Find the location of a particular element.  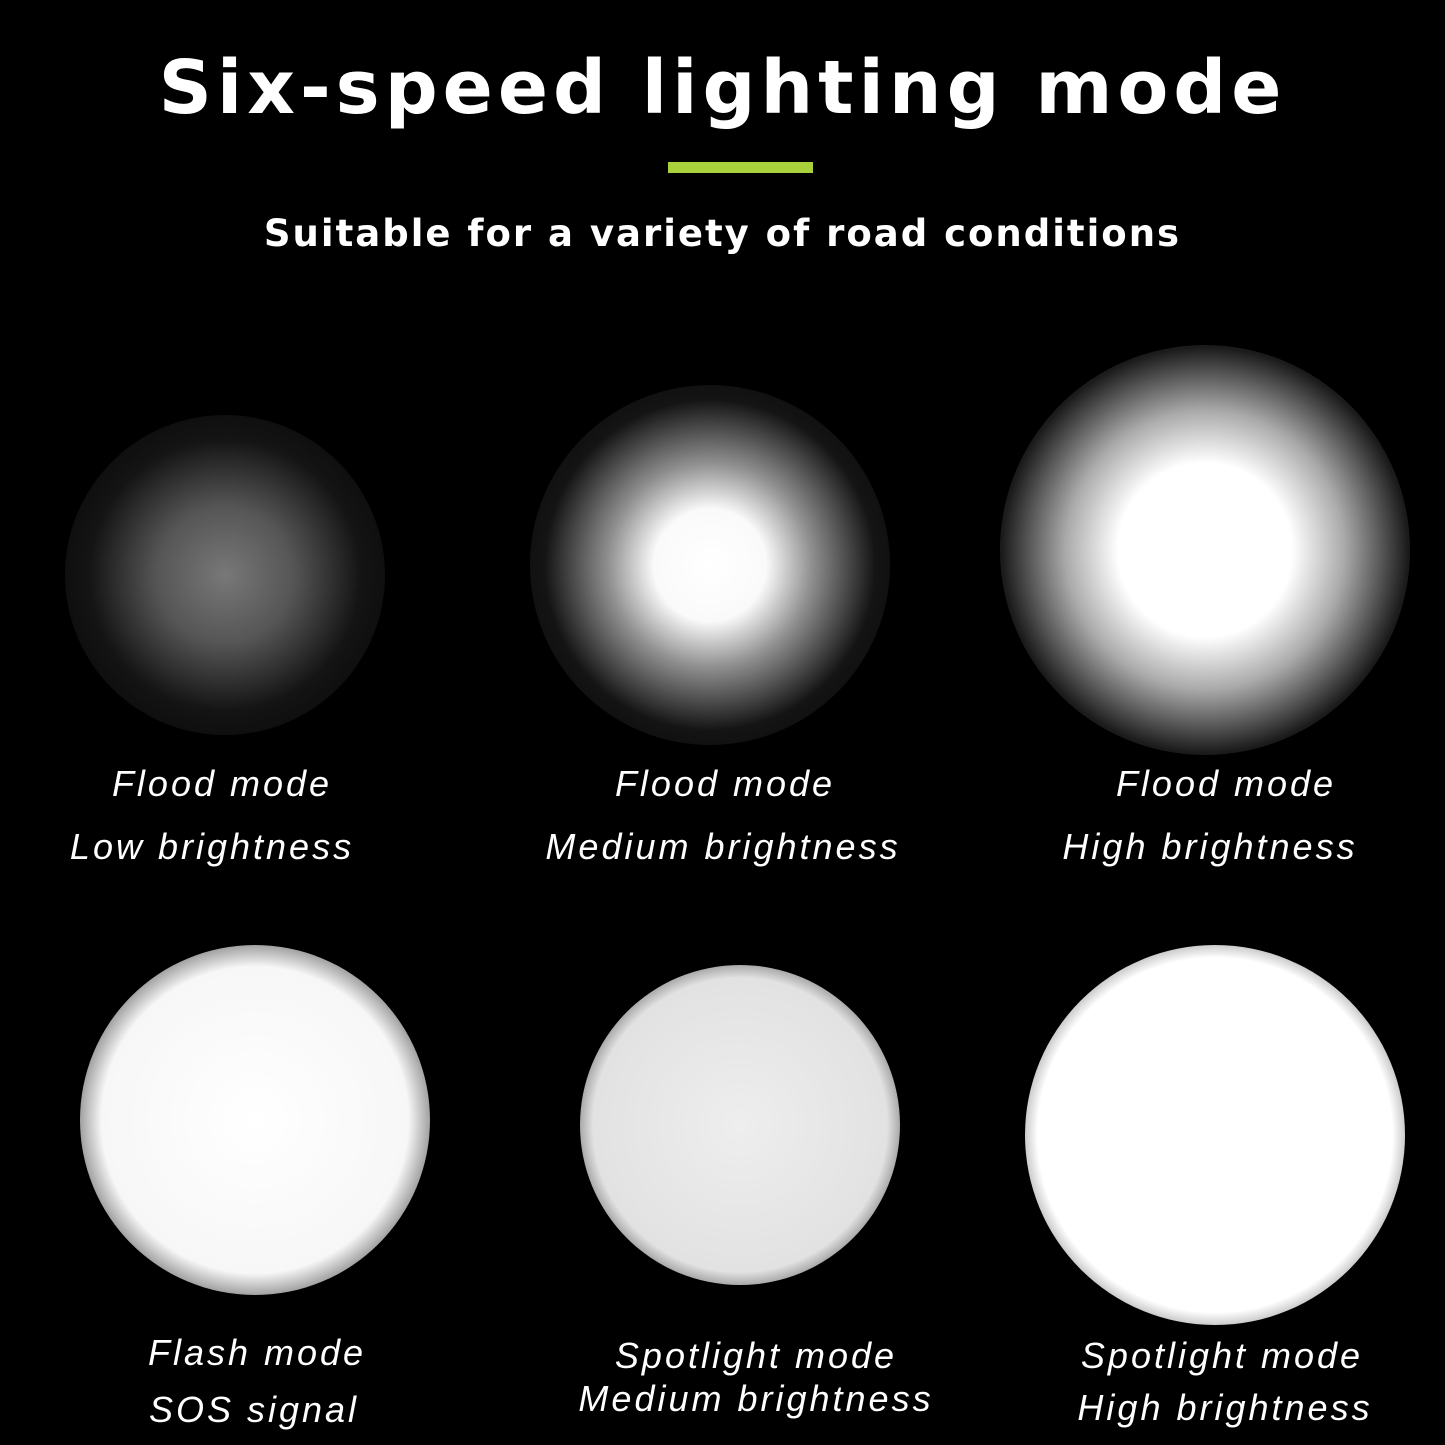

beam-flood-medium is located at coordinates (710, 565).